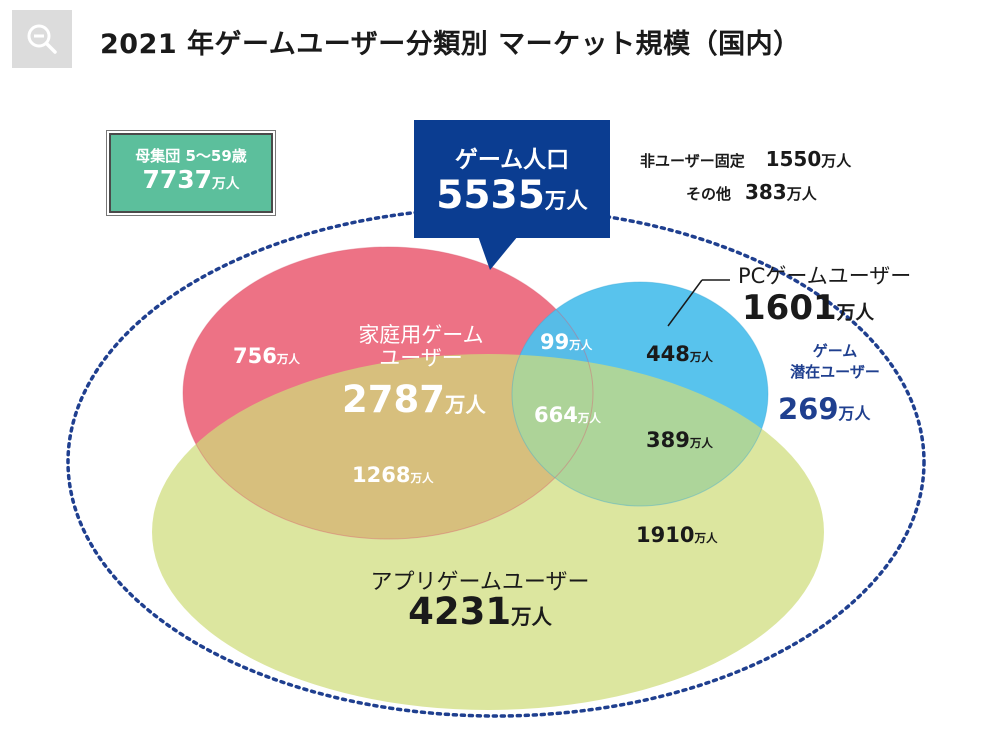  Describe the element at coordinates (480, 582) in the screenshot. I see `app-users-label: アプリゲームユーザー` at that location.